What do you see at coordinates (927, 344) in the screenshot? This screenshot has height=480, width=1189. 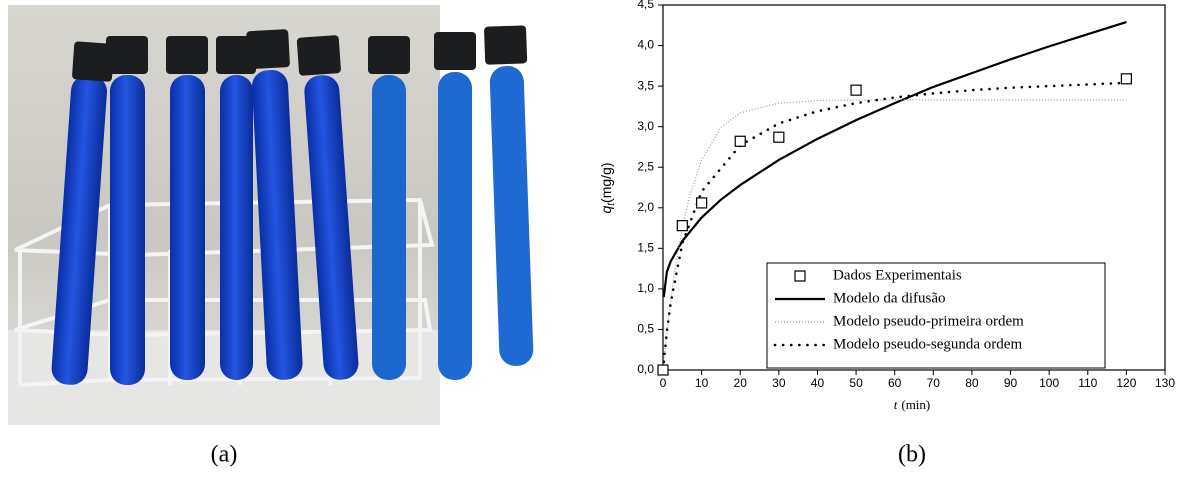 I see `legend-label: Modelo pseudo-segunda ordem` at bounding box center [927, 344].